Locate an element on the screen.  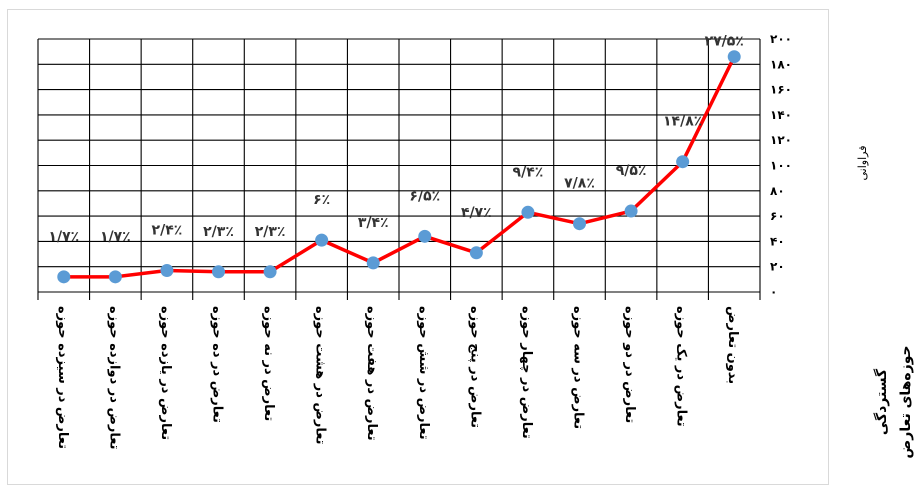
x-tick-label: تعارض در هفت حوزه is located at coordinates (371, 373).